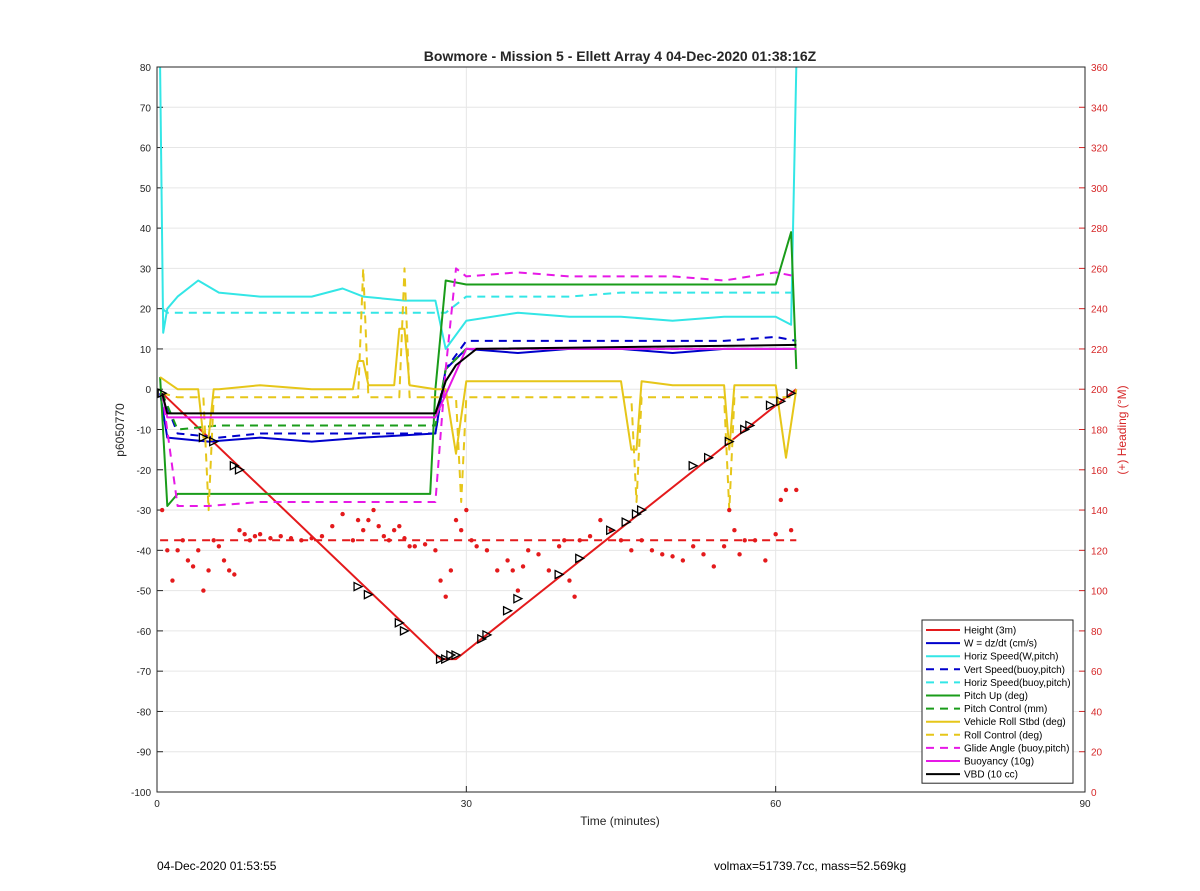 The width and height of the screenshot is (1200, 891). I want to click on legend-label: VBD (10 cc), so click(991, 775).